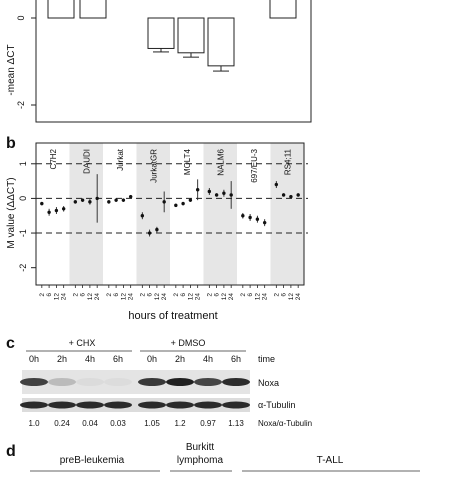 The width and height of the screenshot is (474, 479). Describe the element at coordinates (10, 343) in the screenshot. I see `panel-c-letter: c` at that location.